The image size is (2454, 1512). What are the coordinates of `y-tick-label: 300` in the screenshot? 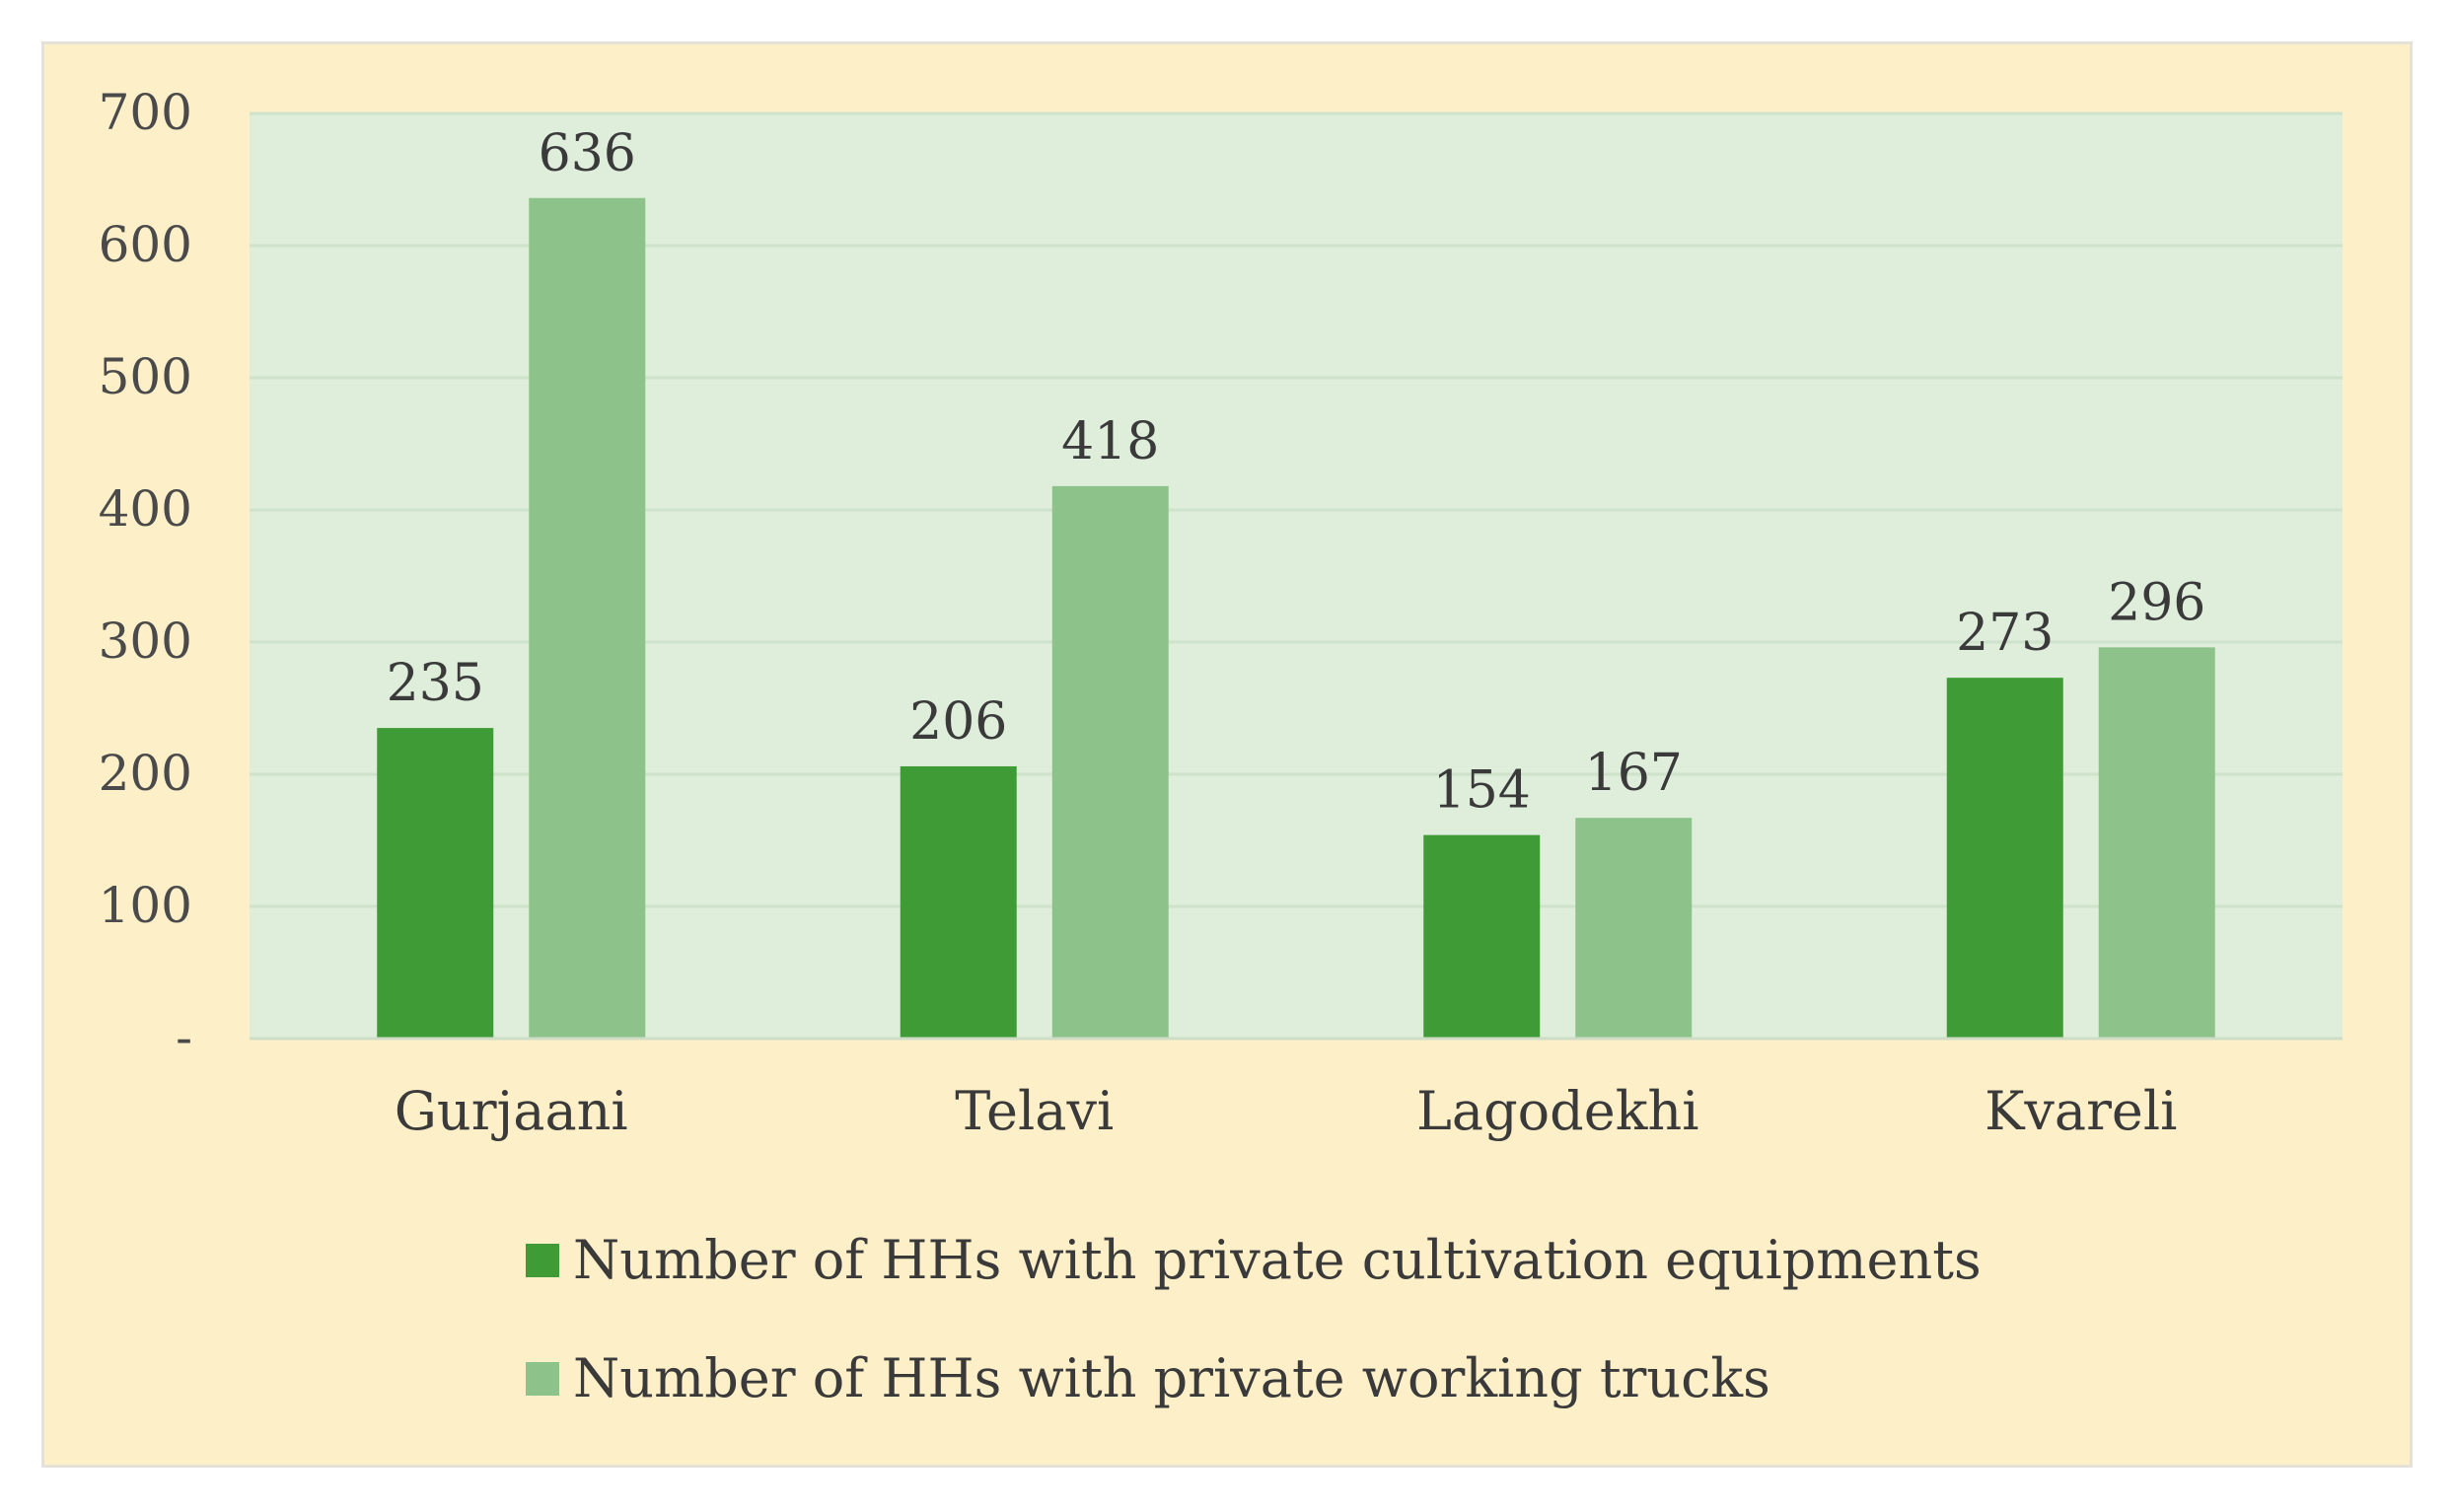 It's located at (145, 641).